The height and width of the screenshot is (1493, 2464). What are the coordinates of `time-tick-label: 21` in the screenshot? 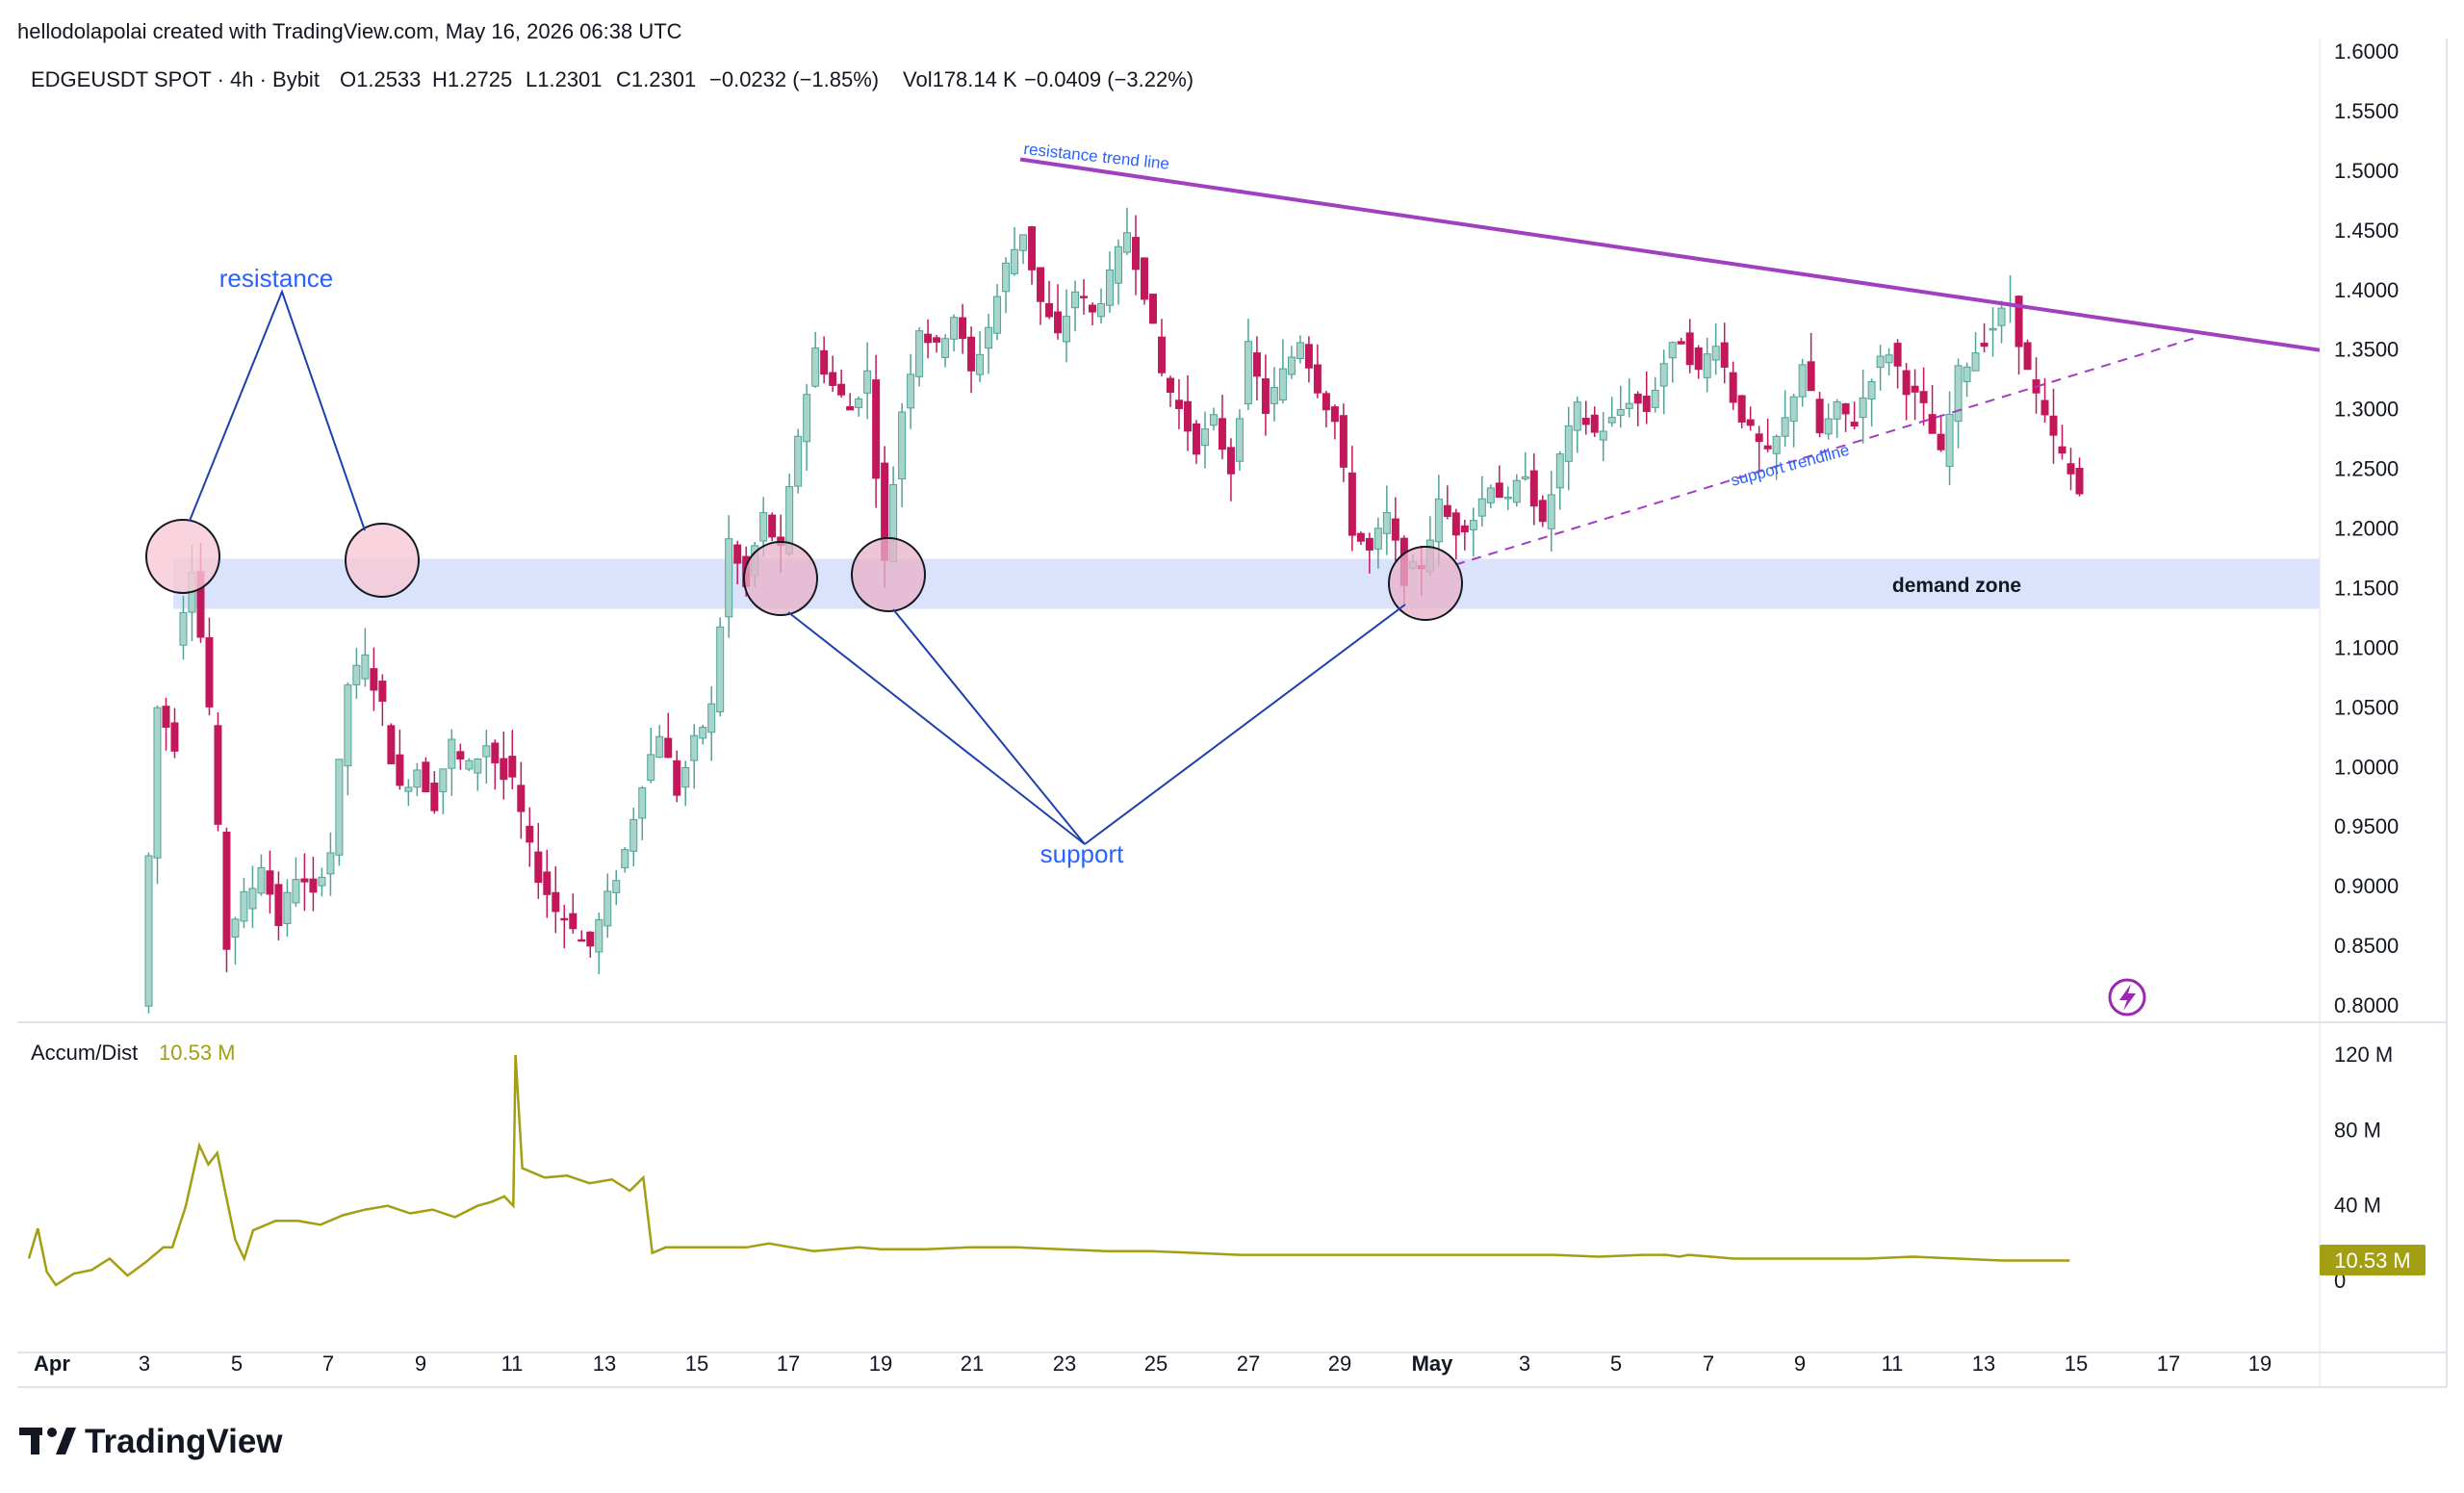 It's located at (972, 1363).